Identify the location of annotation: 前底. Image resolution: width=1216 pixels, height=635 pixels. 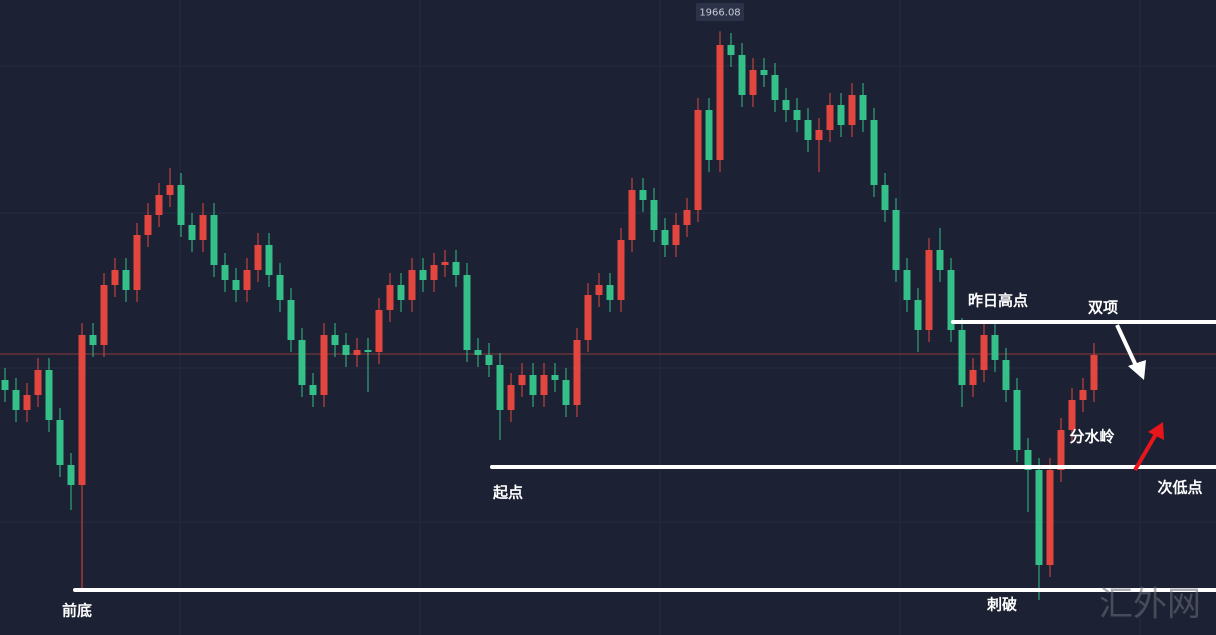
(77, 611).